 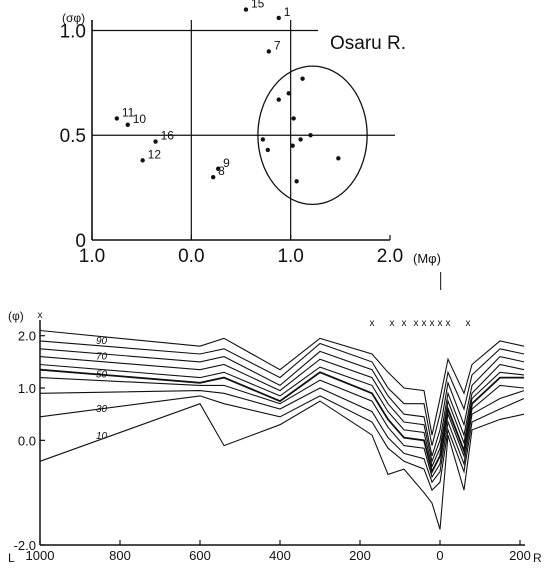 What do you see at coordinates (258, 5) in the screenshot?
I see `point-label: 15` at bounding box center [258, 5].